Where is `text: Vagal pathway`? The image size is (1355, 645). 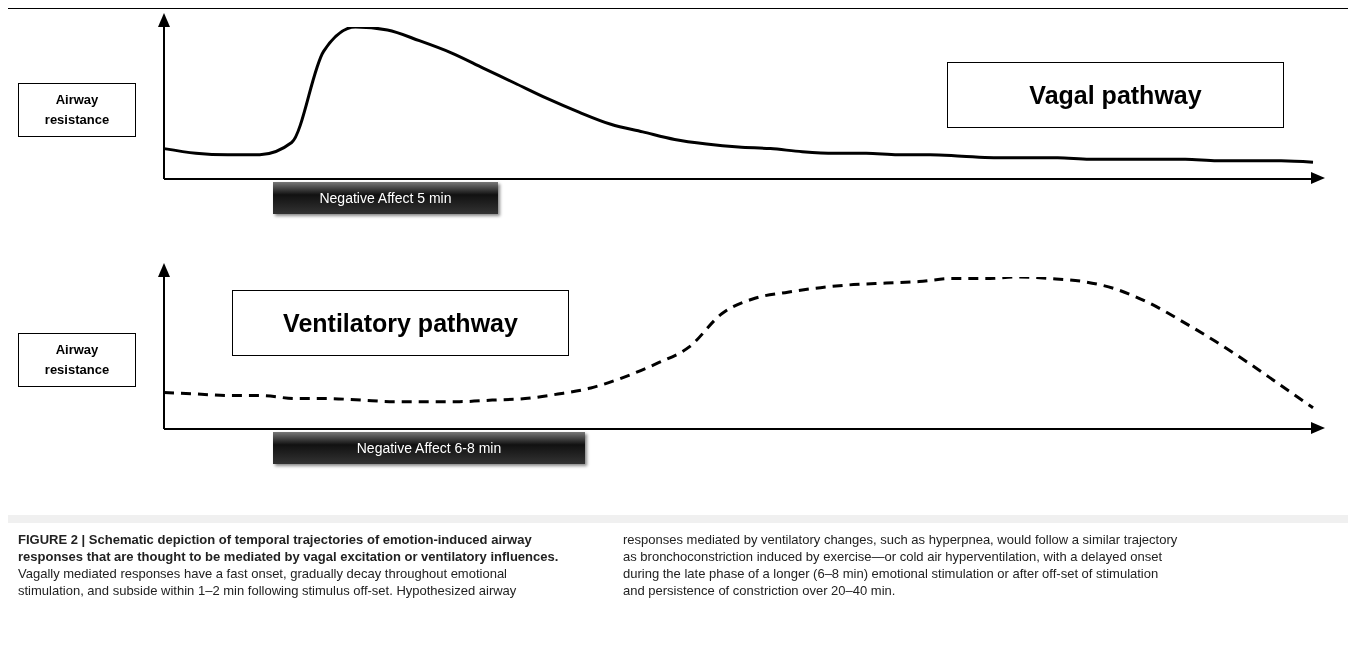
text: Vagal pathway is located at coordinates (1115, 95).